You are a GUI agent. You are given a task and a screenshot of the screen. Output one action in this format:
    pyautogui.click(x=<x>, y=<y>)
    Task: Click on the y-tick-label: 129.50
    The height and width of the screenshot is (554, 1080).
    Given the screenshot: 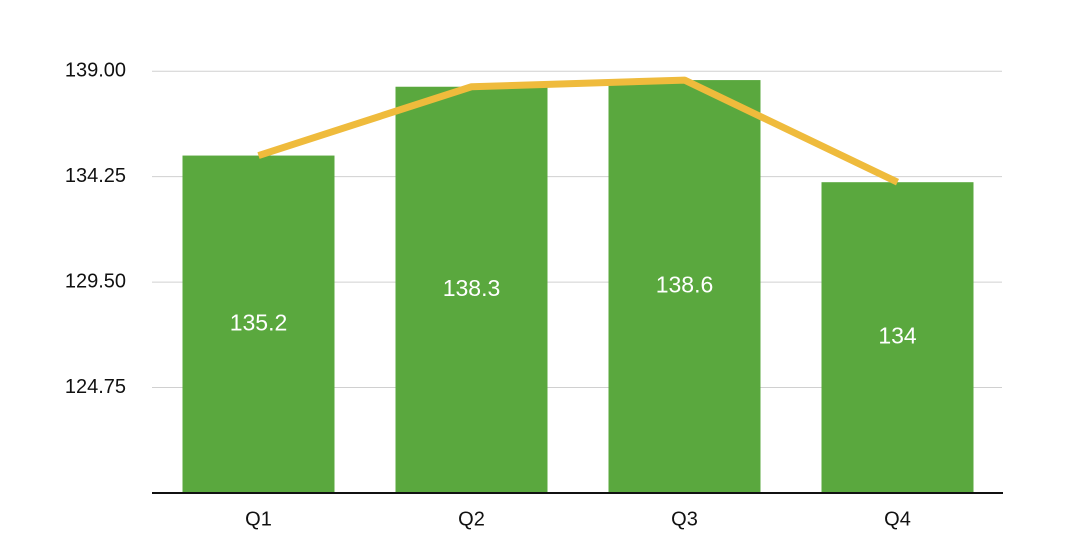 What is the action you would take?
    pyautogui.click(x=95, y=281)
    